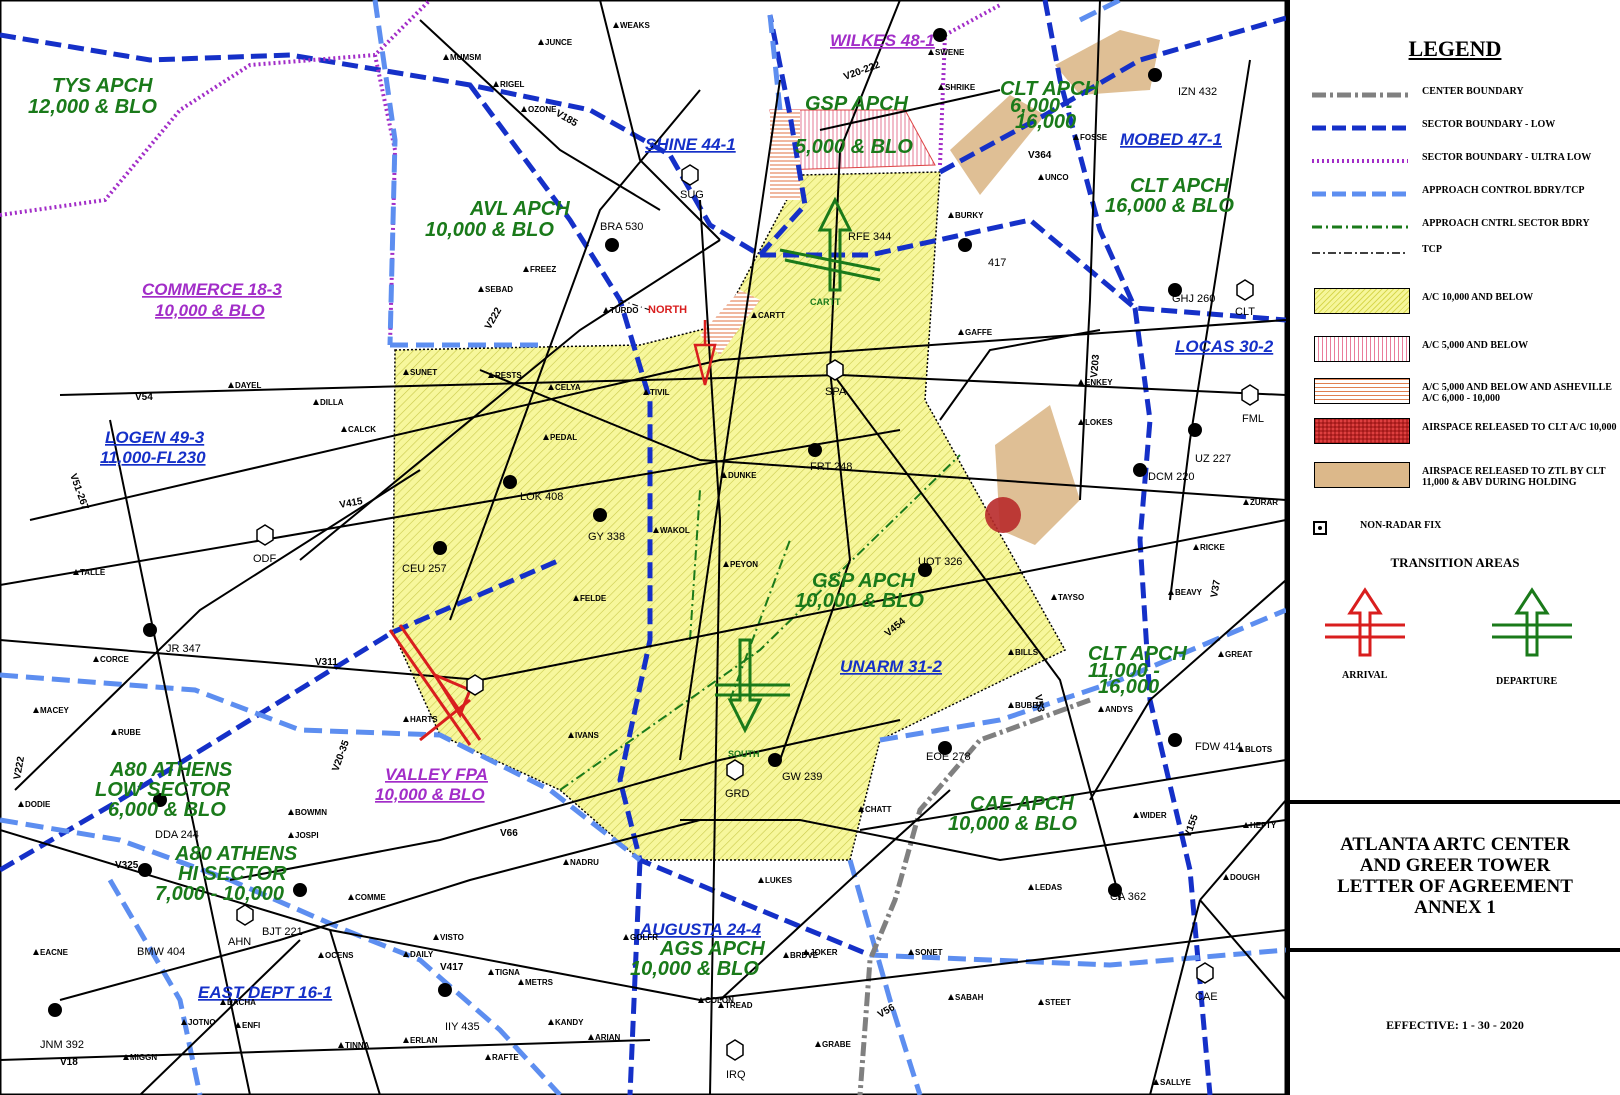 The image size is (1620, 1095). I want to click on legend-approach-bdry: APPROACH CONTROL BDRY/TCP, so click(1448, 191).